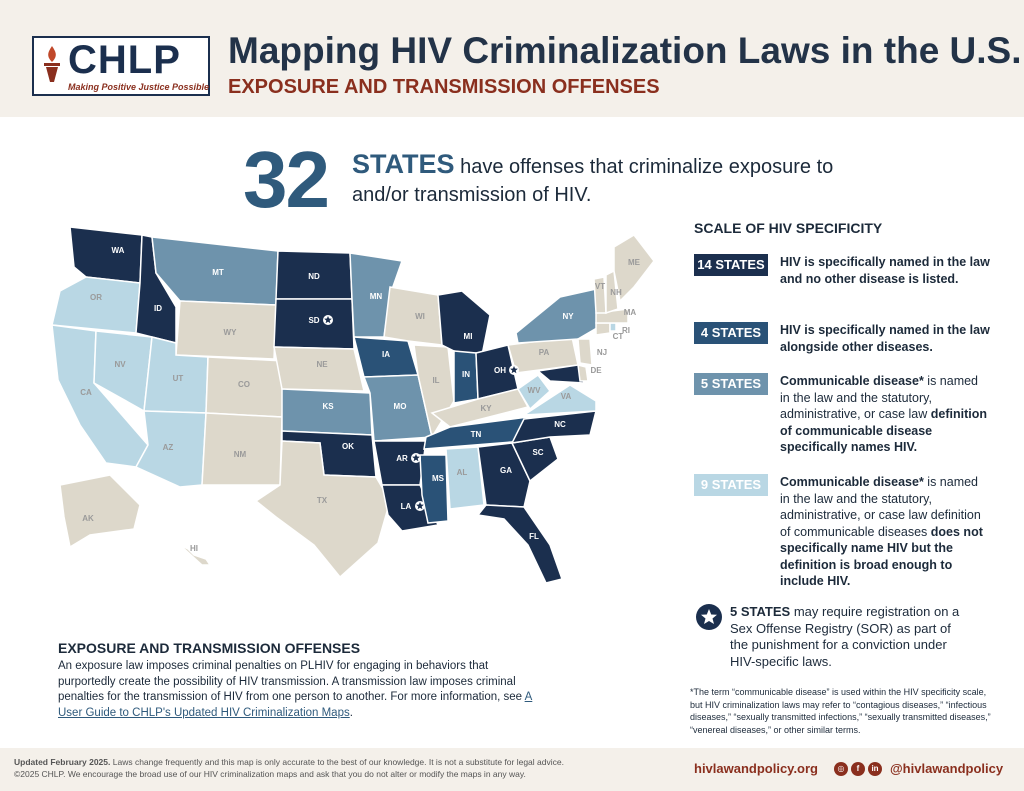 The height and width of the screenshot is (791, 1024). What do you see at coordinates (195, 555) in the screenshot?
I see `state-hi` at bounding box center [195, 555].